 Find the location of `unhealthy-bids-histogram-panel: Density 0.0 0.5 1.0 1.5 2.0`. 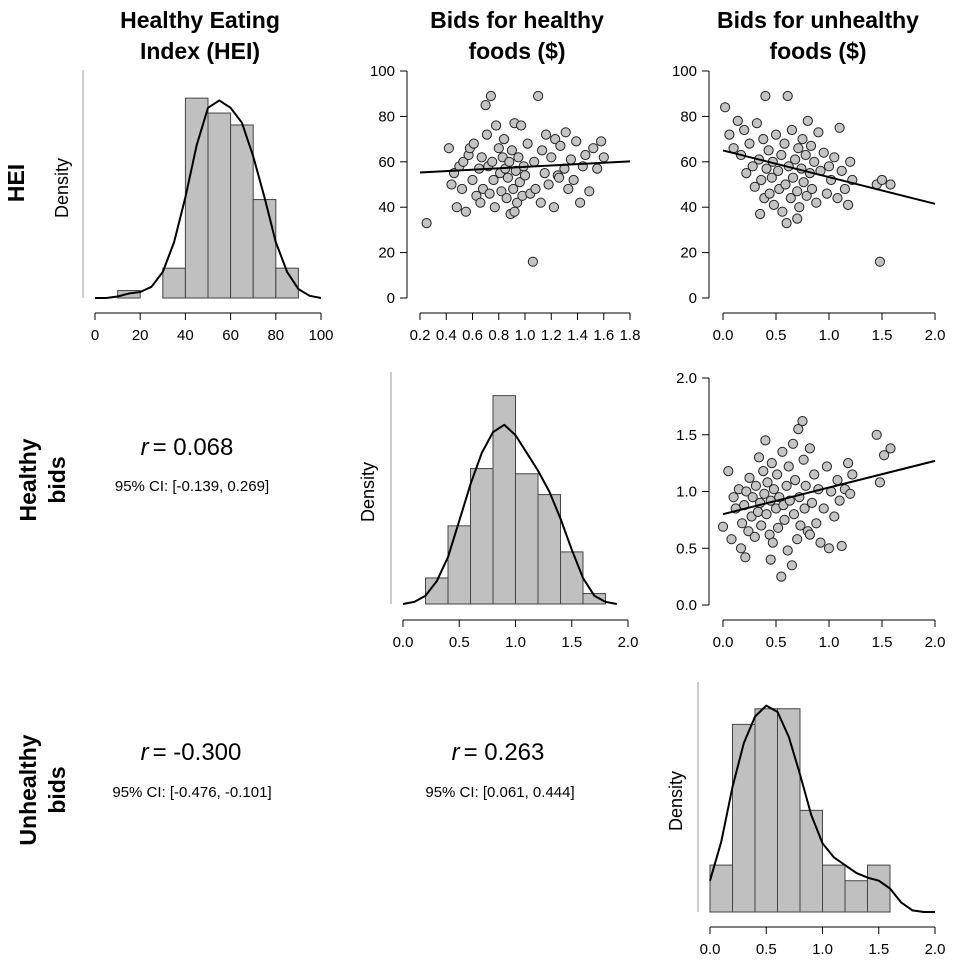

unhealthy-bids-histogram-panel: Density 0.0 0.5 1.0 1.5 2.0 is located at coordinates (805, 820).